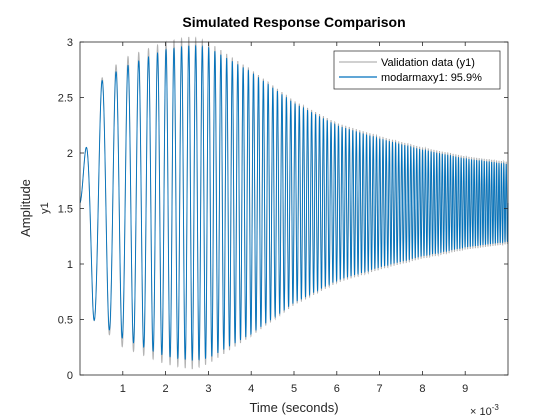  I want to click on channel-label: y1, so click(45, 208).